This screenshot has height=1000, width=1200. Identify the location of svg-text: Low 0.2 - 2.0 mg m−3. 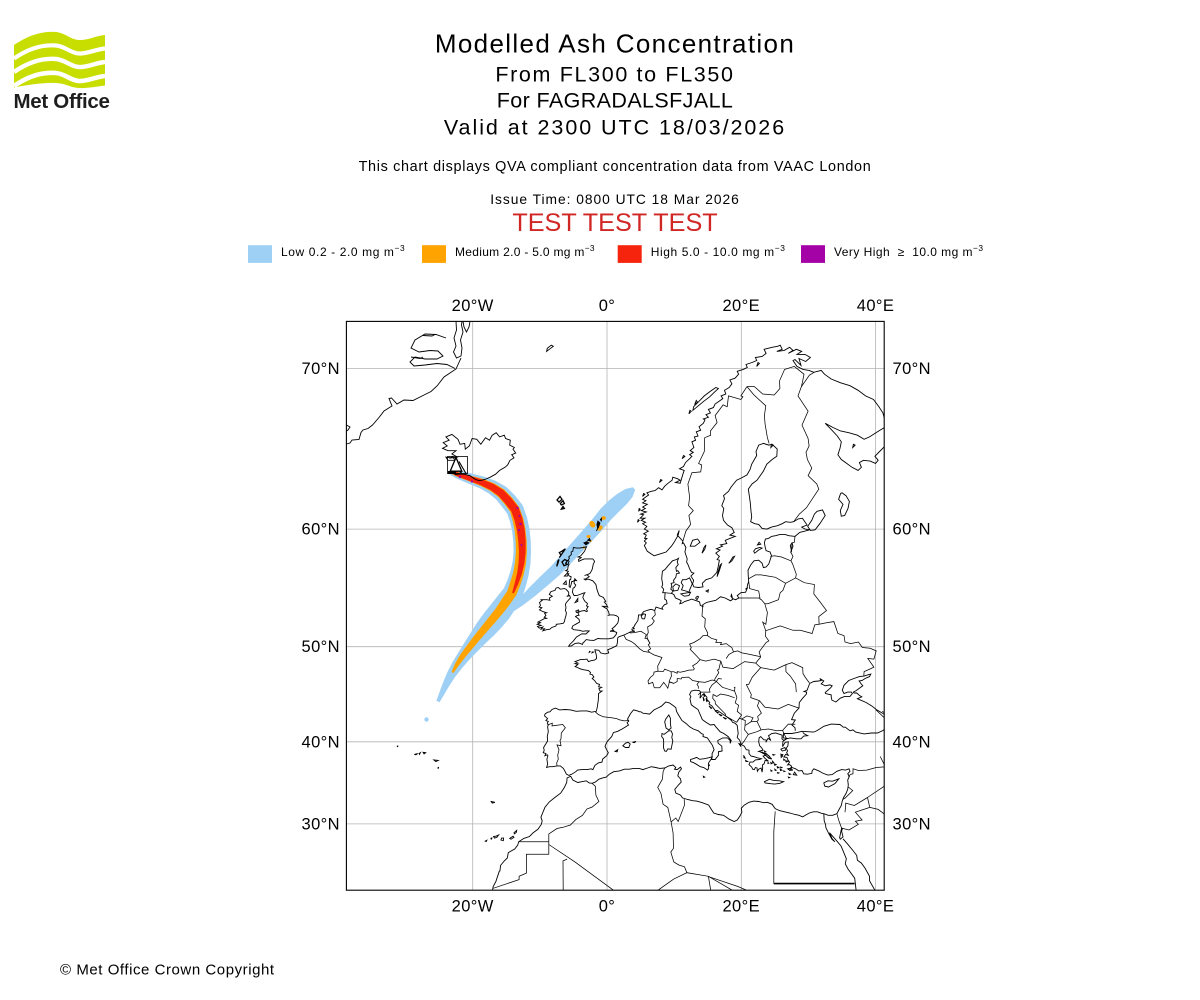
(343, 251).